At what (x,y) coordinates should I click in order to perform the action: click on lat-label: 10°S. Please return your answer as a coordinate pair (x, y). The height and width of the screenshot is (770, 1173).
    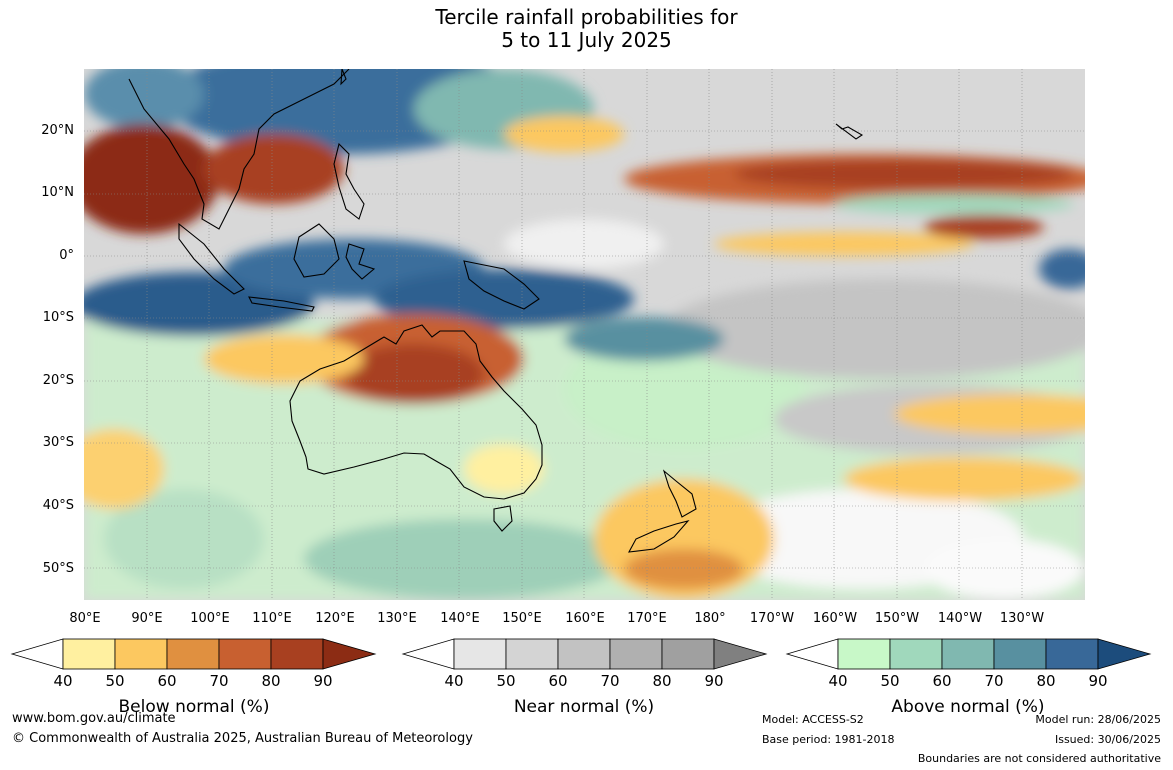
    Looking at the image, I should click on (58, 317).